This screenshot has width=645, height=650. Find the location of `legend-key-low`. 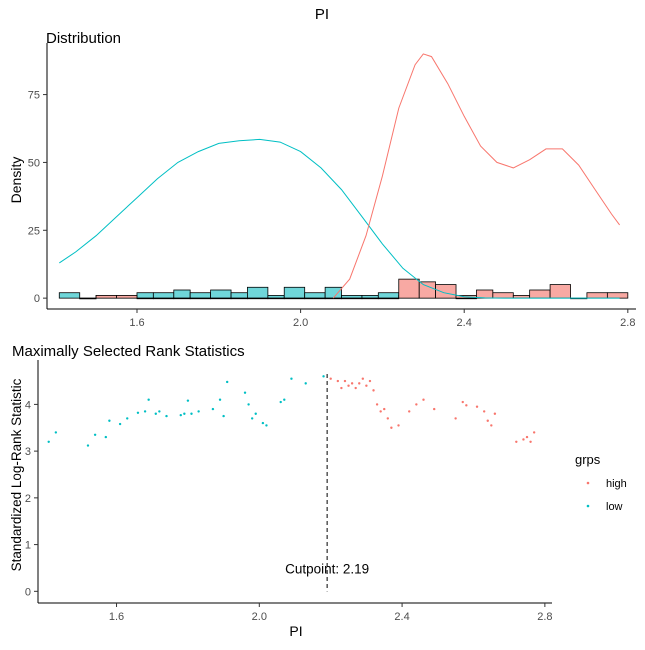

legend-key-low is located at coordinates (588, 506).